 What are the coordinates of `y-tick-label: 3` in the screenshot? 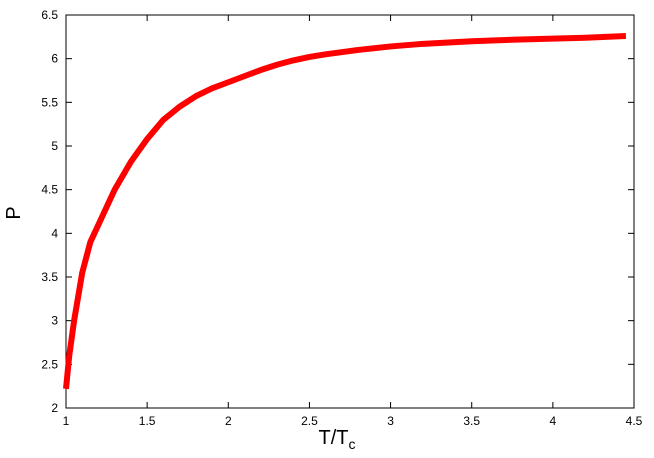 It's located at (54, 321).